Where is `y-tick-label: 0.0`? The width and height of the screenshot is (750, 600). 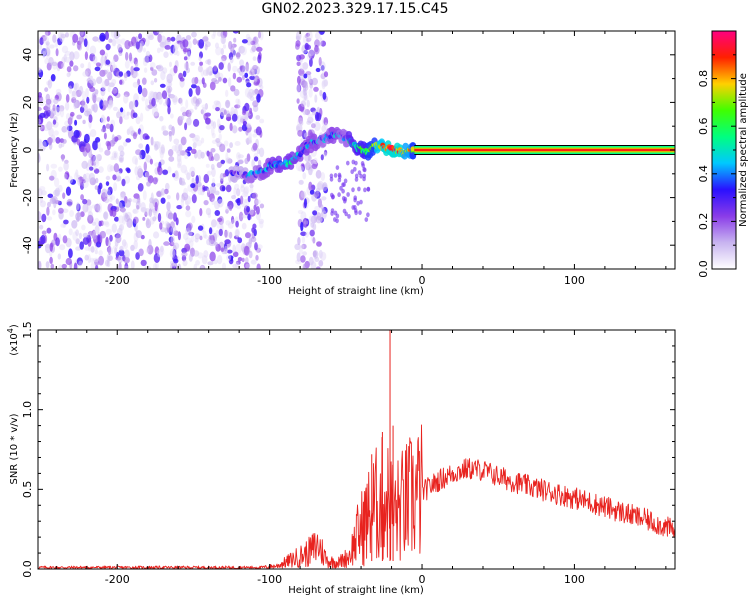 y-tick-label: 0.0 is located at coordinates (27, 569).